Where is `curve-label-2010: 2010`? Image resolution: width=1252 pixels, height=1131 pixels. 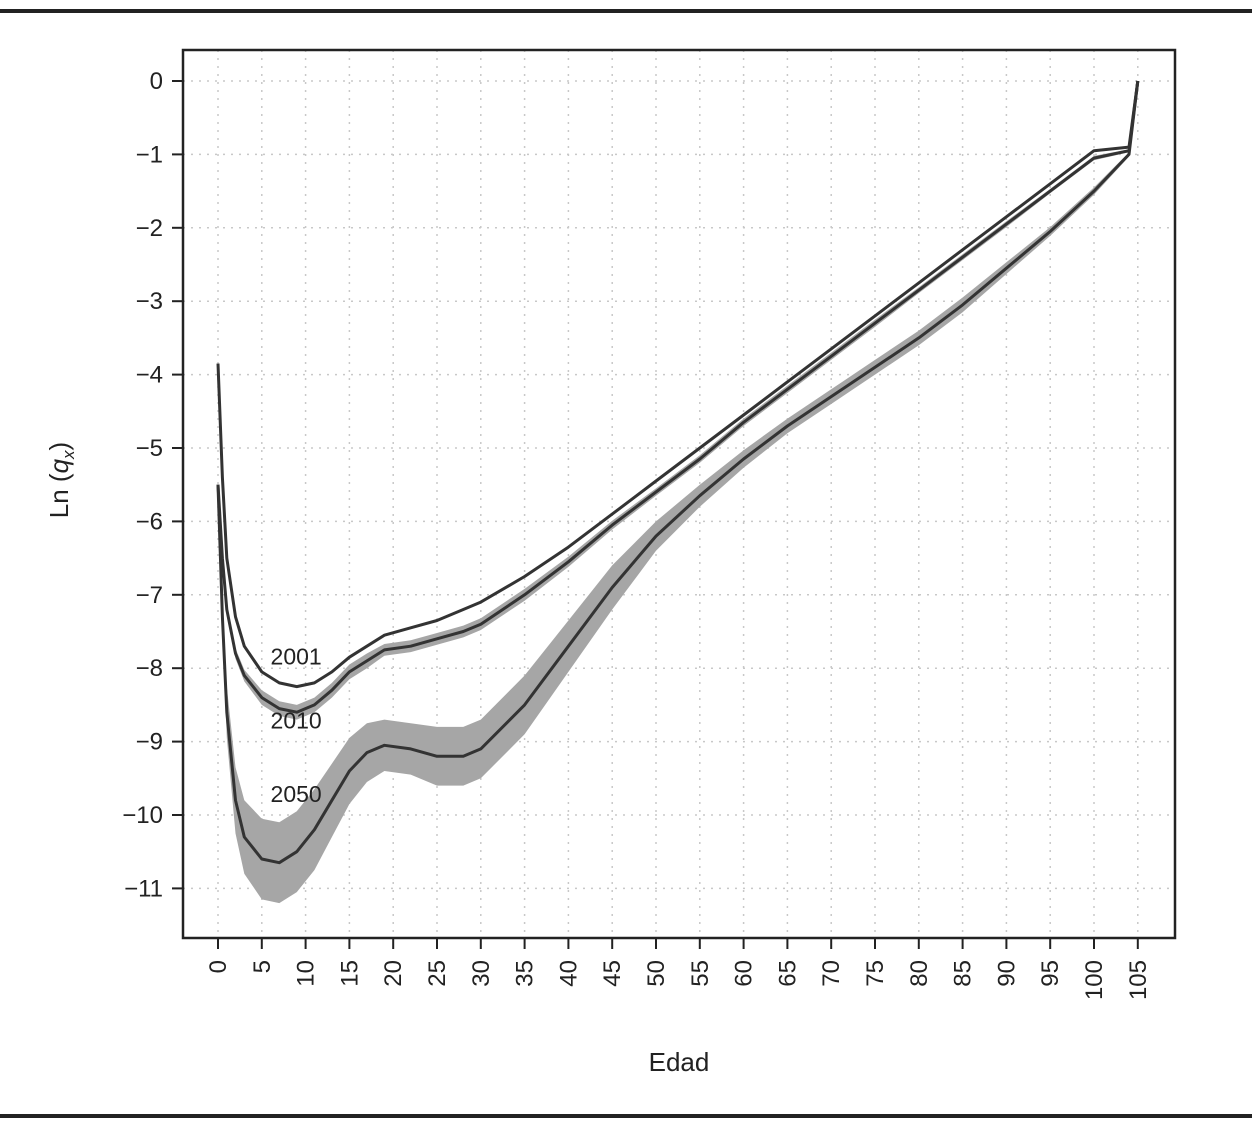
curve-label-2010: 2010 is located at coordinates (296, 720).